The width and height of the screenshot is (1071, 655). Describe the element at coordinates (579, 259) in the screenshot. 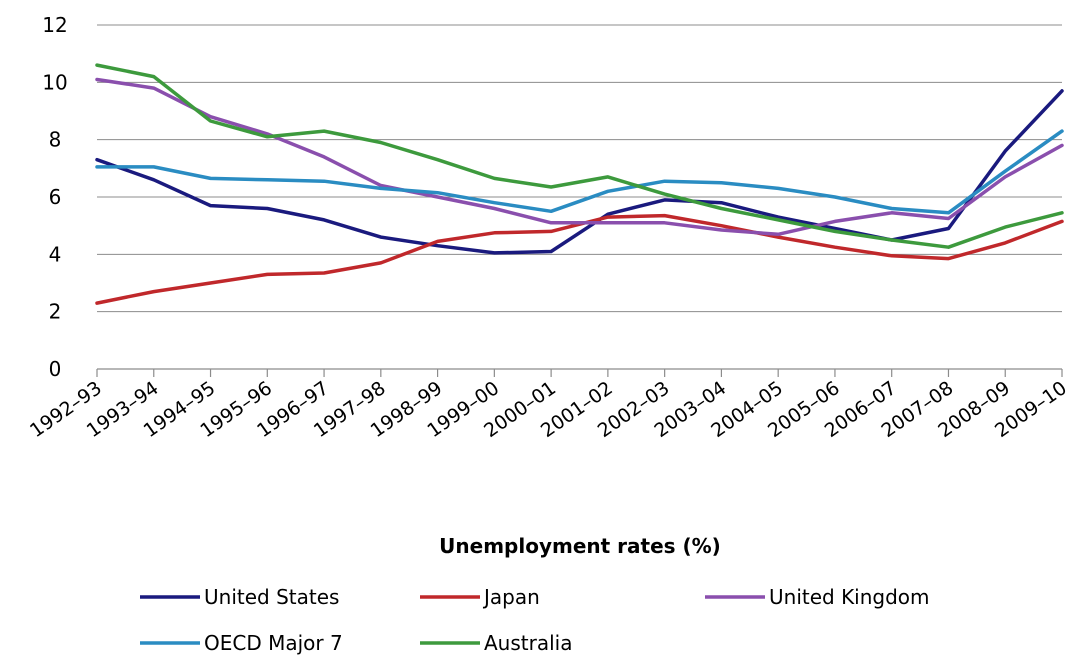

I see `series-line-japan` at that location.